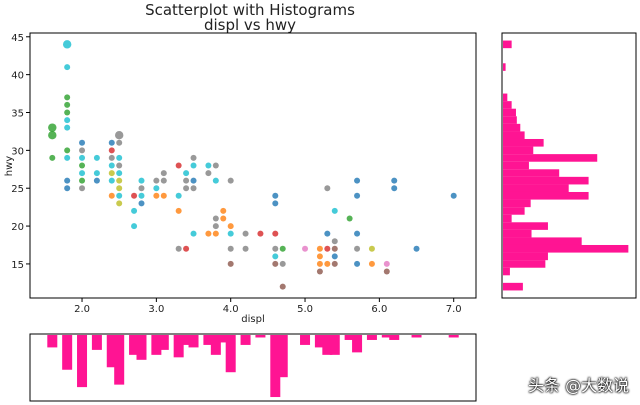 The width and height of the screenshot is (640, 405). I want to click on y-tick-label: 15, so click(17, 265).